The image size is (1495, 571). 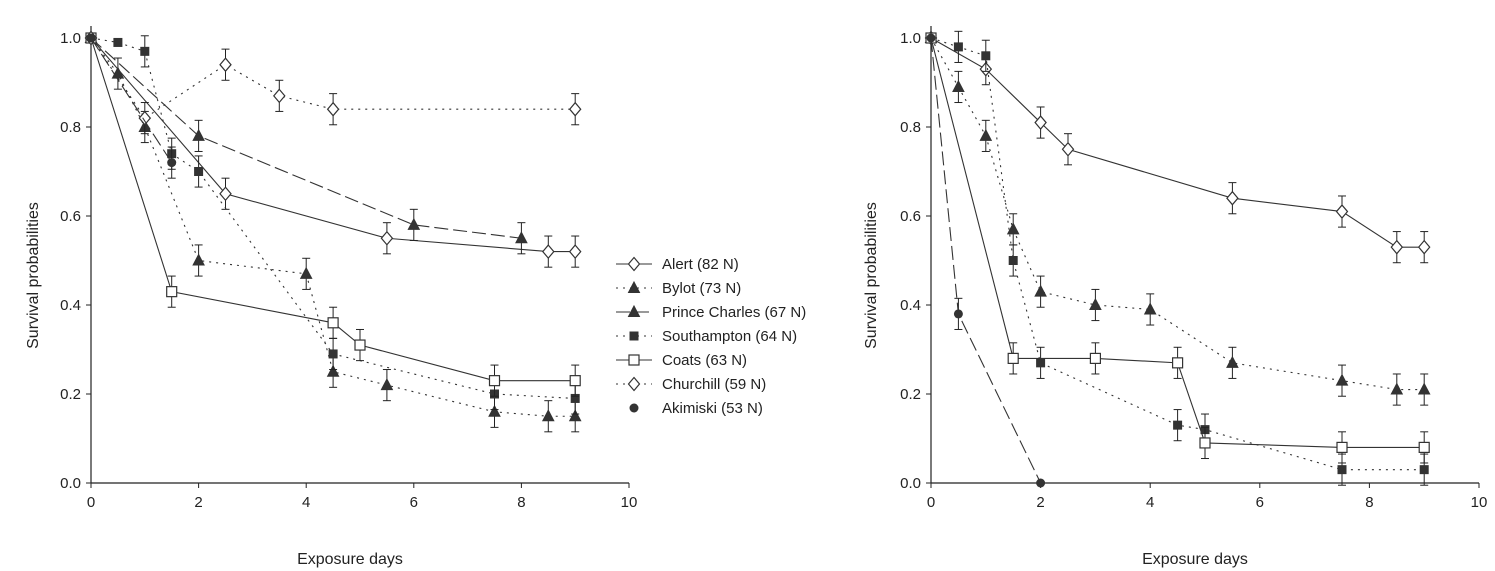 What do you see at coordinates (729, 336) in the screenshot?
I see `legend-label: Southampton (64 N)` at bounding box center [729, 336].